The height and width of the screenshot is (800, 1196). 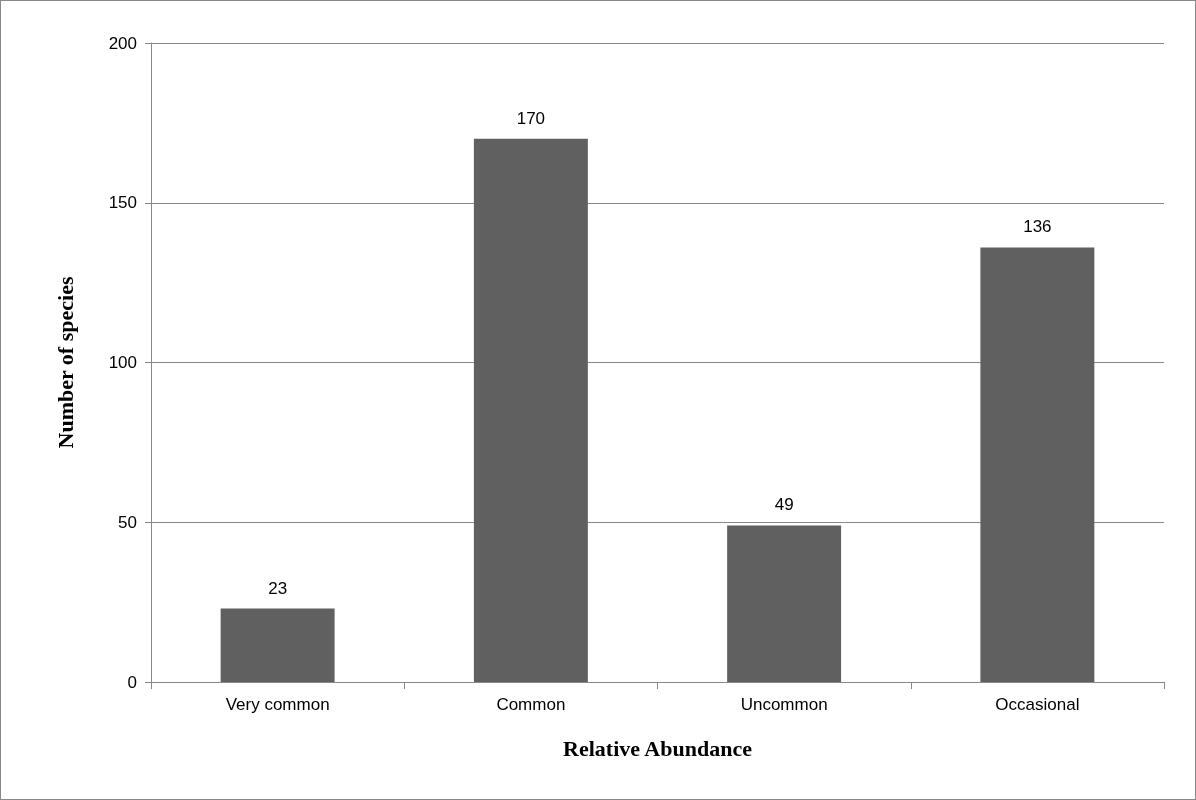 I want to click on x-tick-label: Occasional, so click(x=1037, y=704).